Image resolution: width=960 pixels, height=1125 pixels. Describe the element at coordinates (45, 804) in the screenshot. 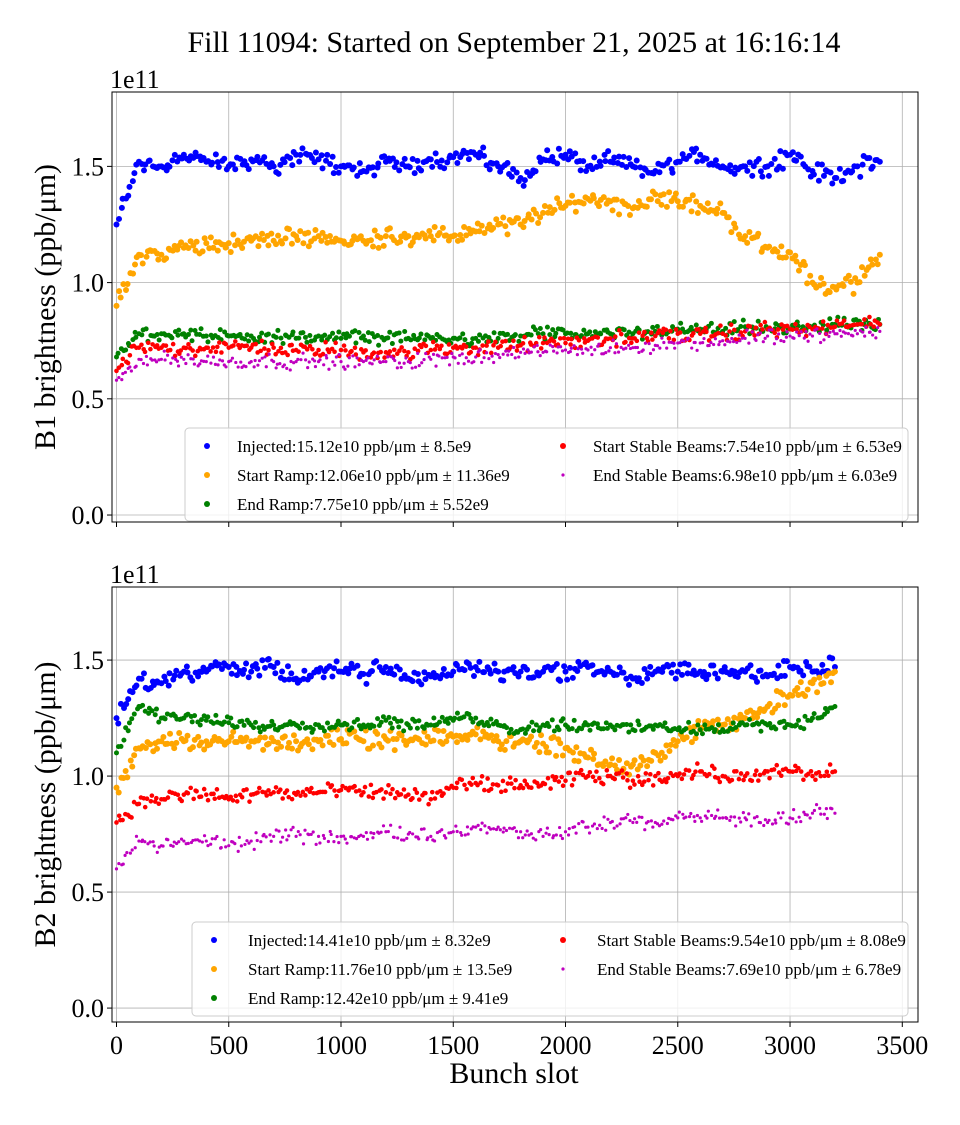

I see `y-axis-label: B2 brightness (ppb/μm)` at that location.